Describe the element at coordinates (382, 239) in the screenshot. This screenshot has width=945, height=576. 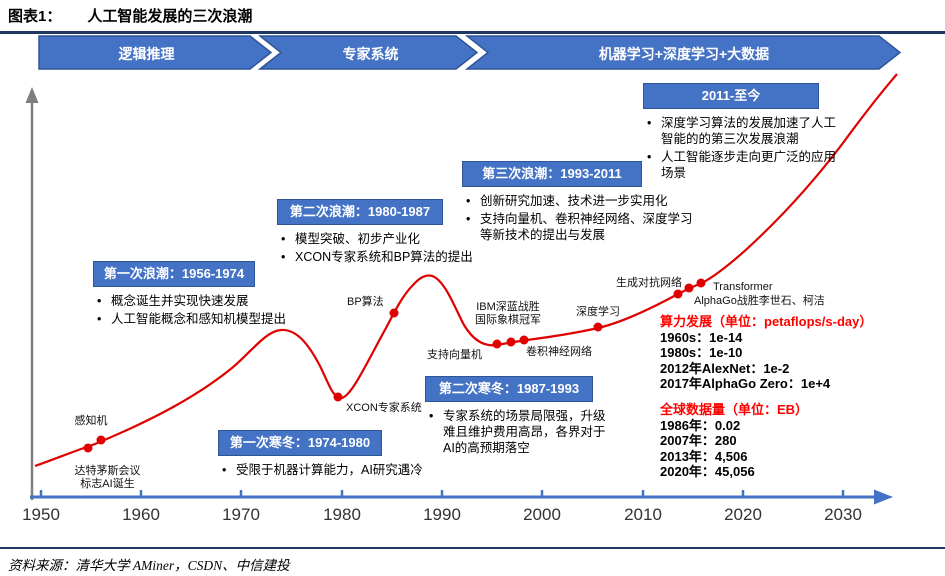
I see `bullet: 模型突破、初步产业化` at that location.